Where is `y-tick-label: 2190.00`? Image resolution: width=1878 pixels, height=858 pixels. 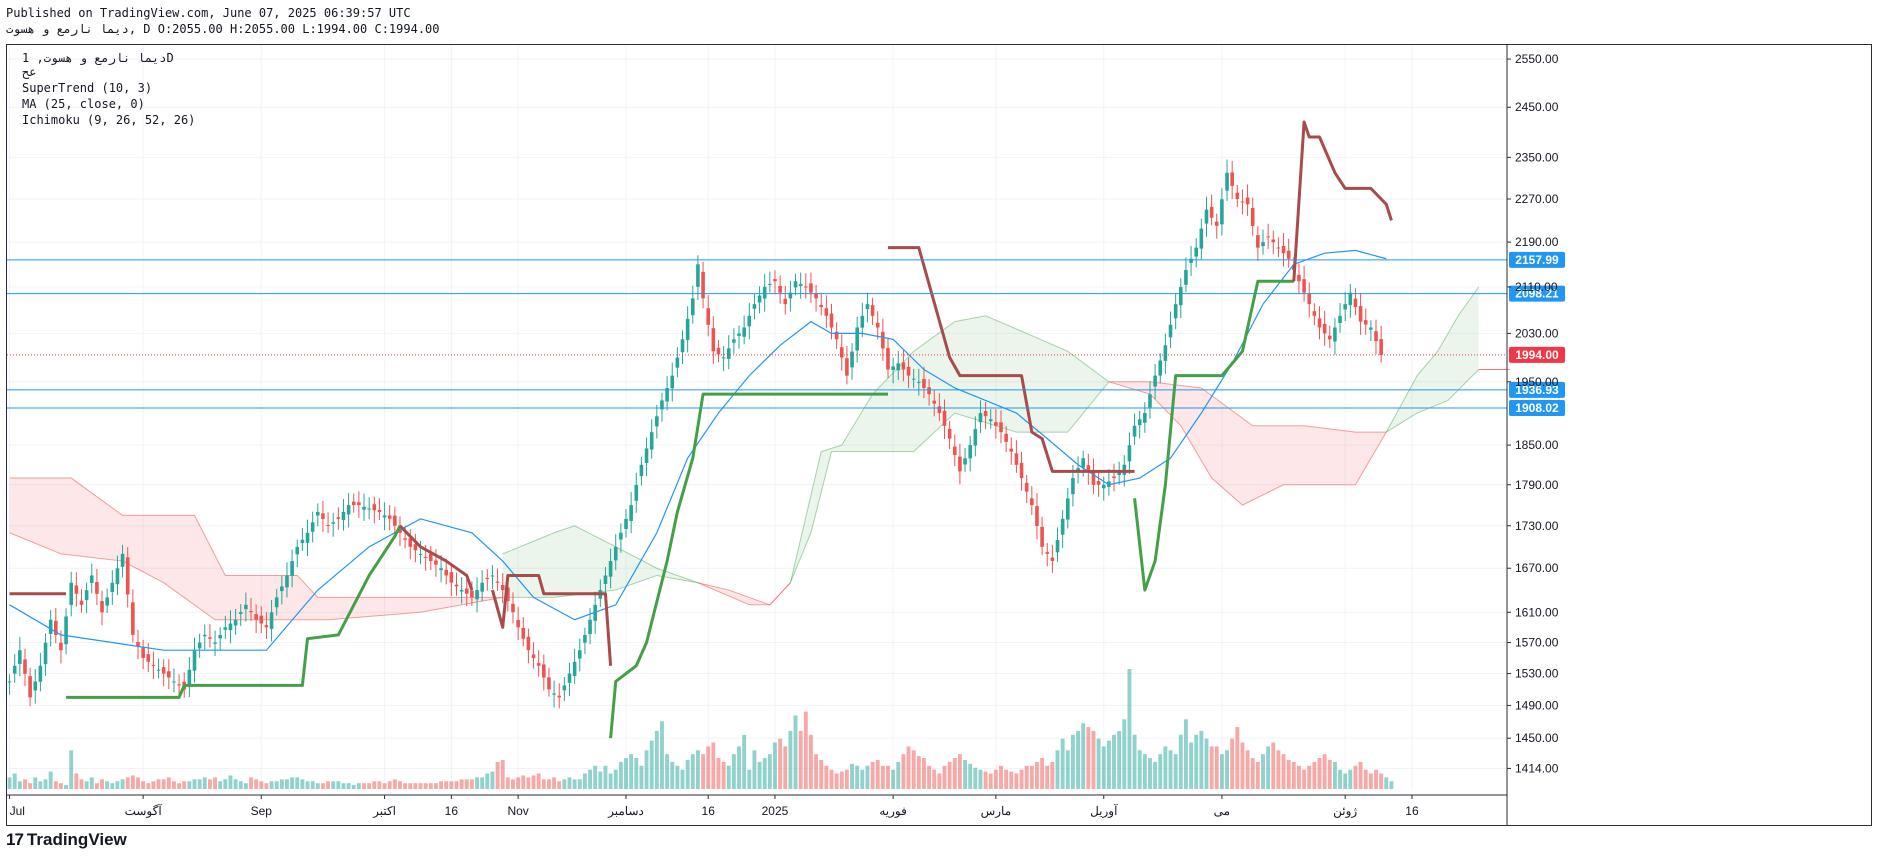 y-tick-label: 2190.00 is located at coordinates (1537, 242).